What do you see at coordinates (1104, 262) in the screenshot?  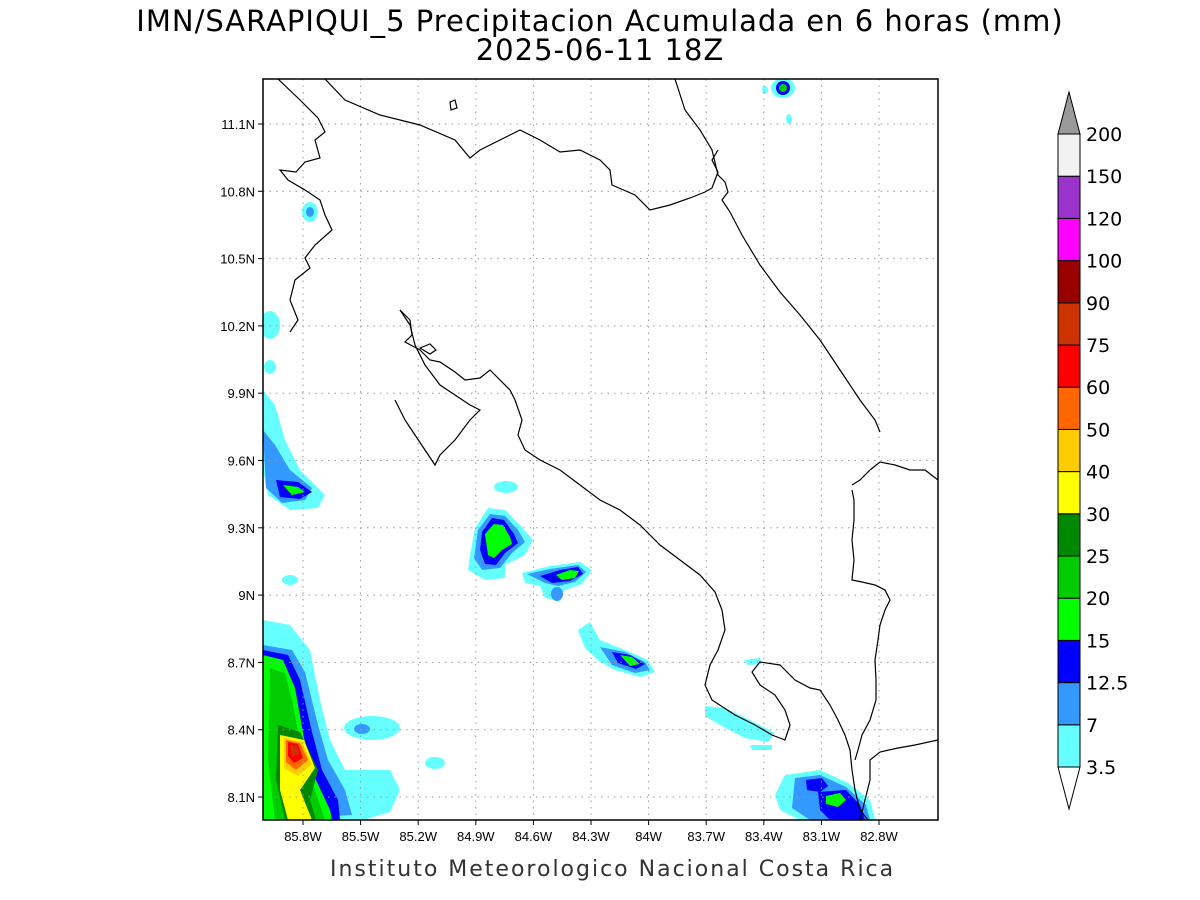 I see `colorbar-label: 100` at bounding box center [1104, 262].